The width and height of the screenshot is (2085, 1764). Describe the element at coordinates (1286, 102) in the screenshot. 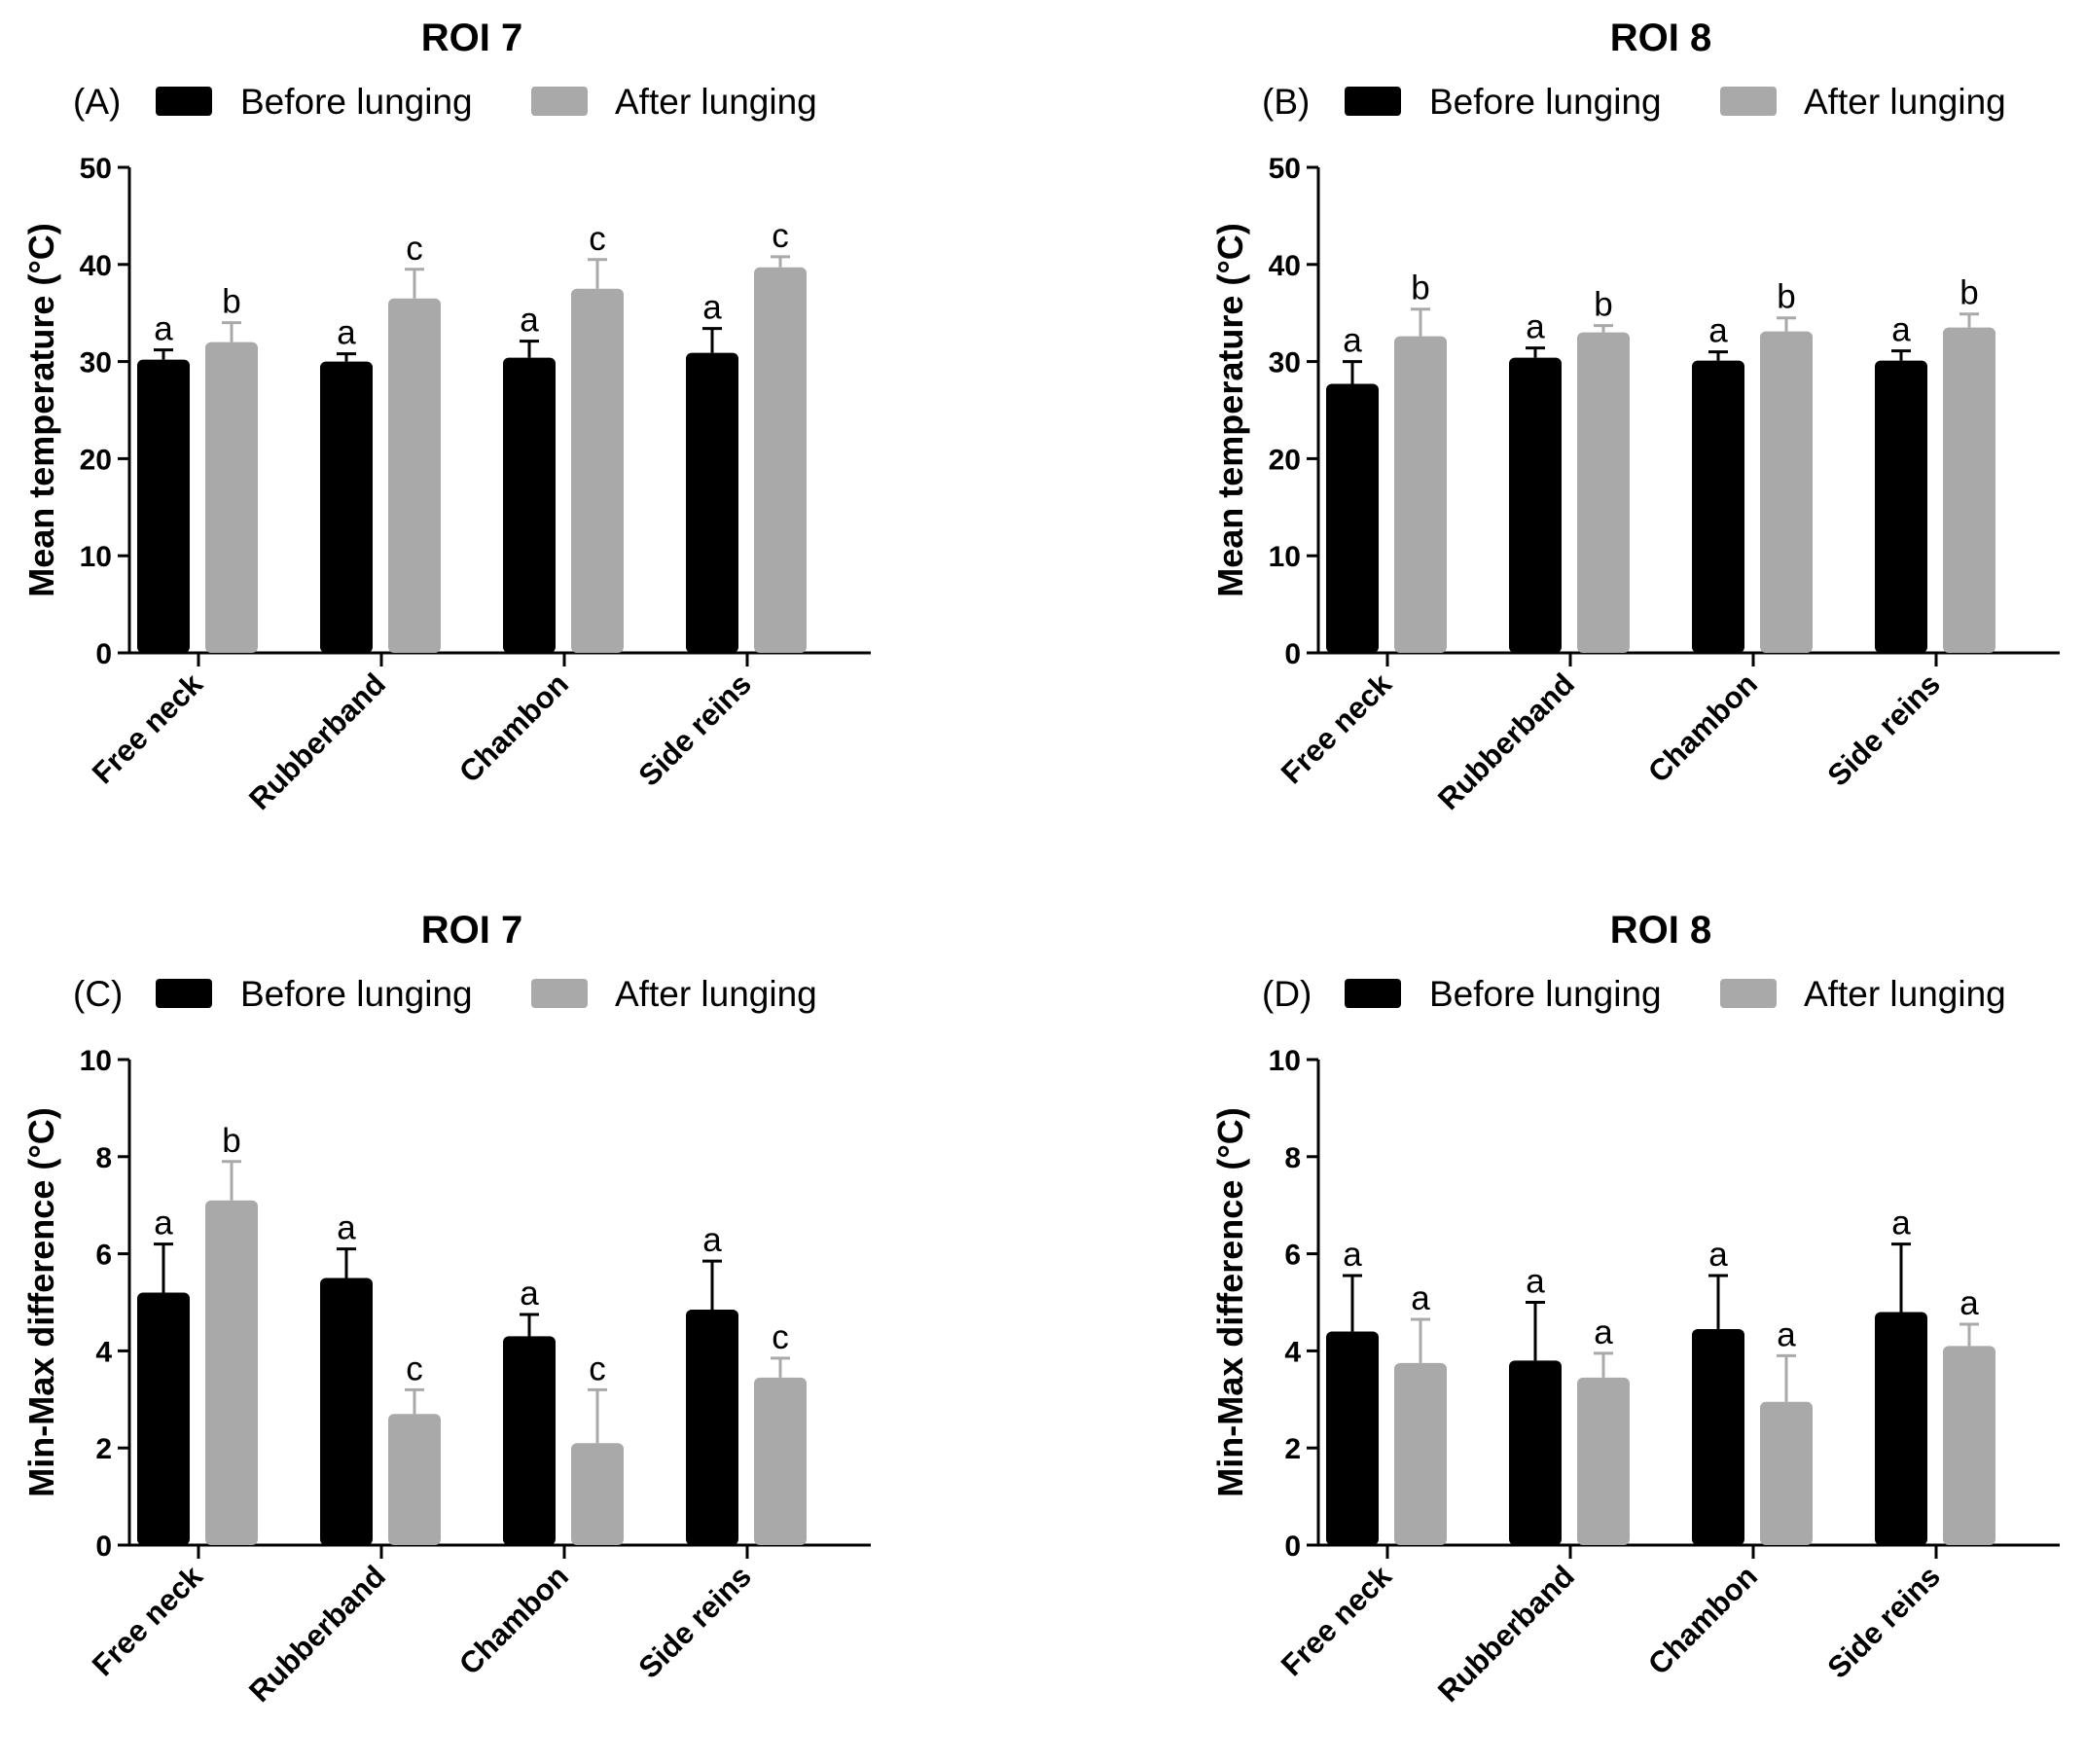

I see `panel-label: (B)` at that location.